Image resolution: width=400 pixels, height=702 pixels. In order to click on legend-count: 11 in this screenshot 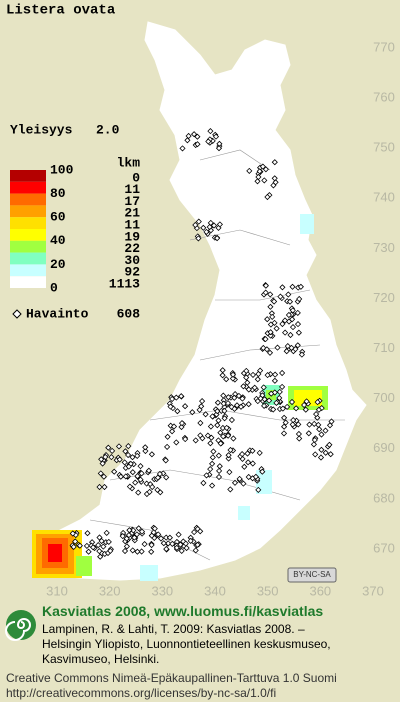, I will do `click(132, 225)`.